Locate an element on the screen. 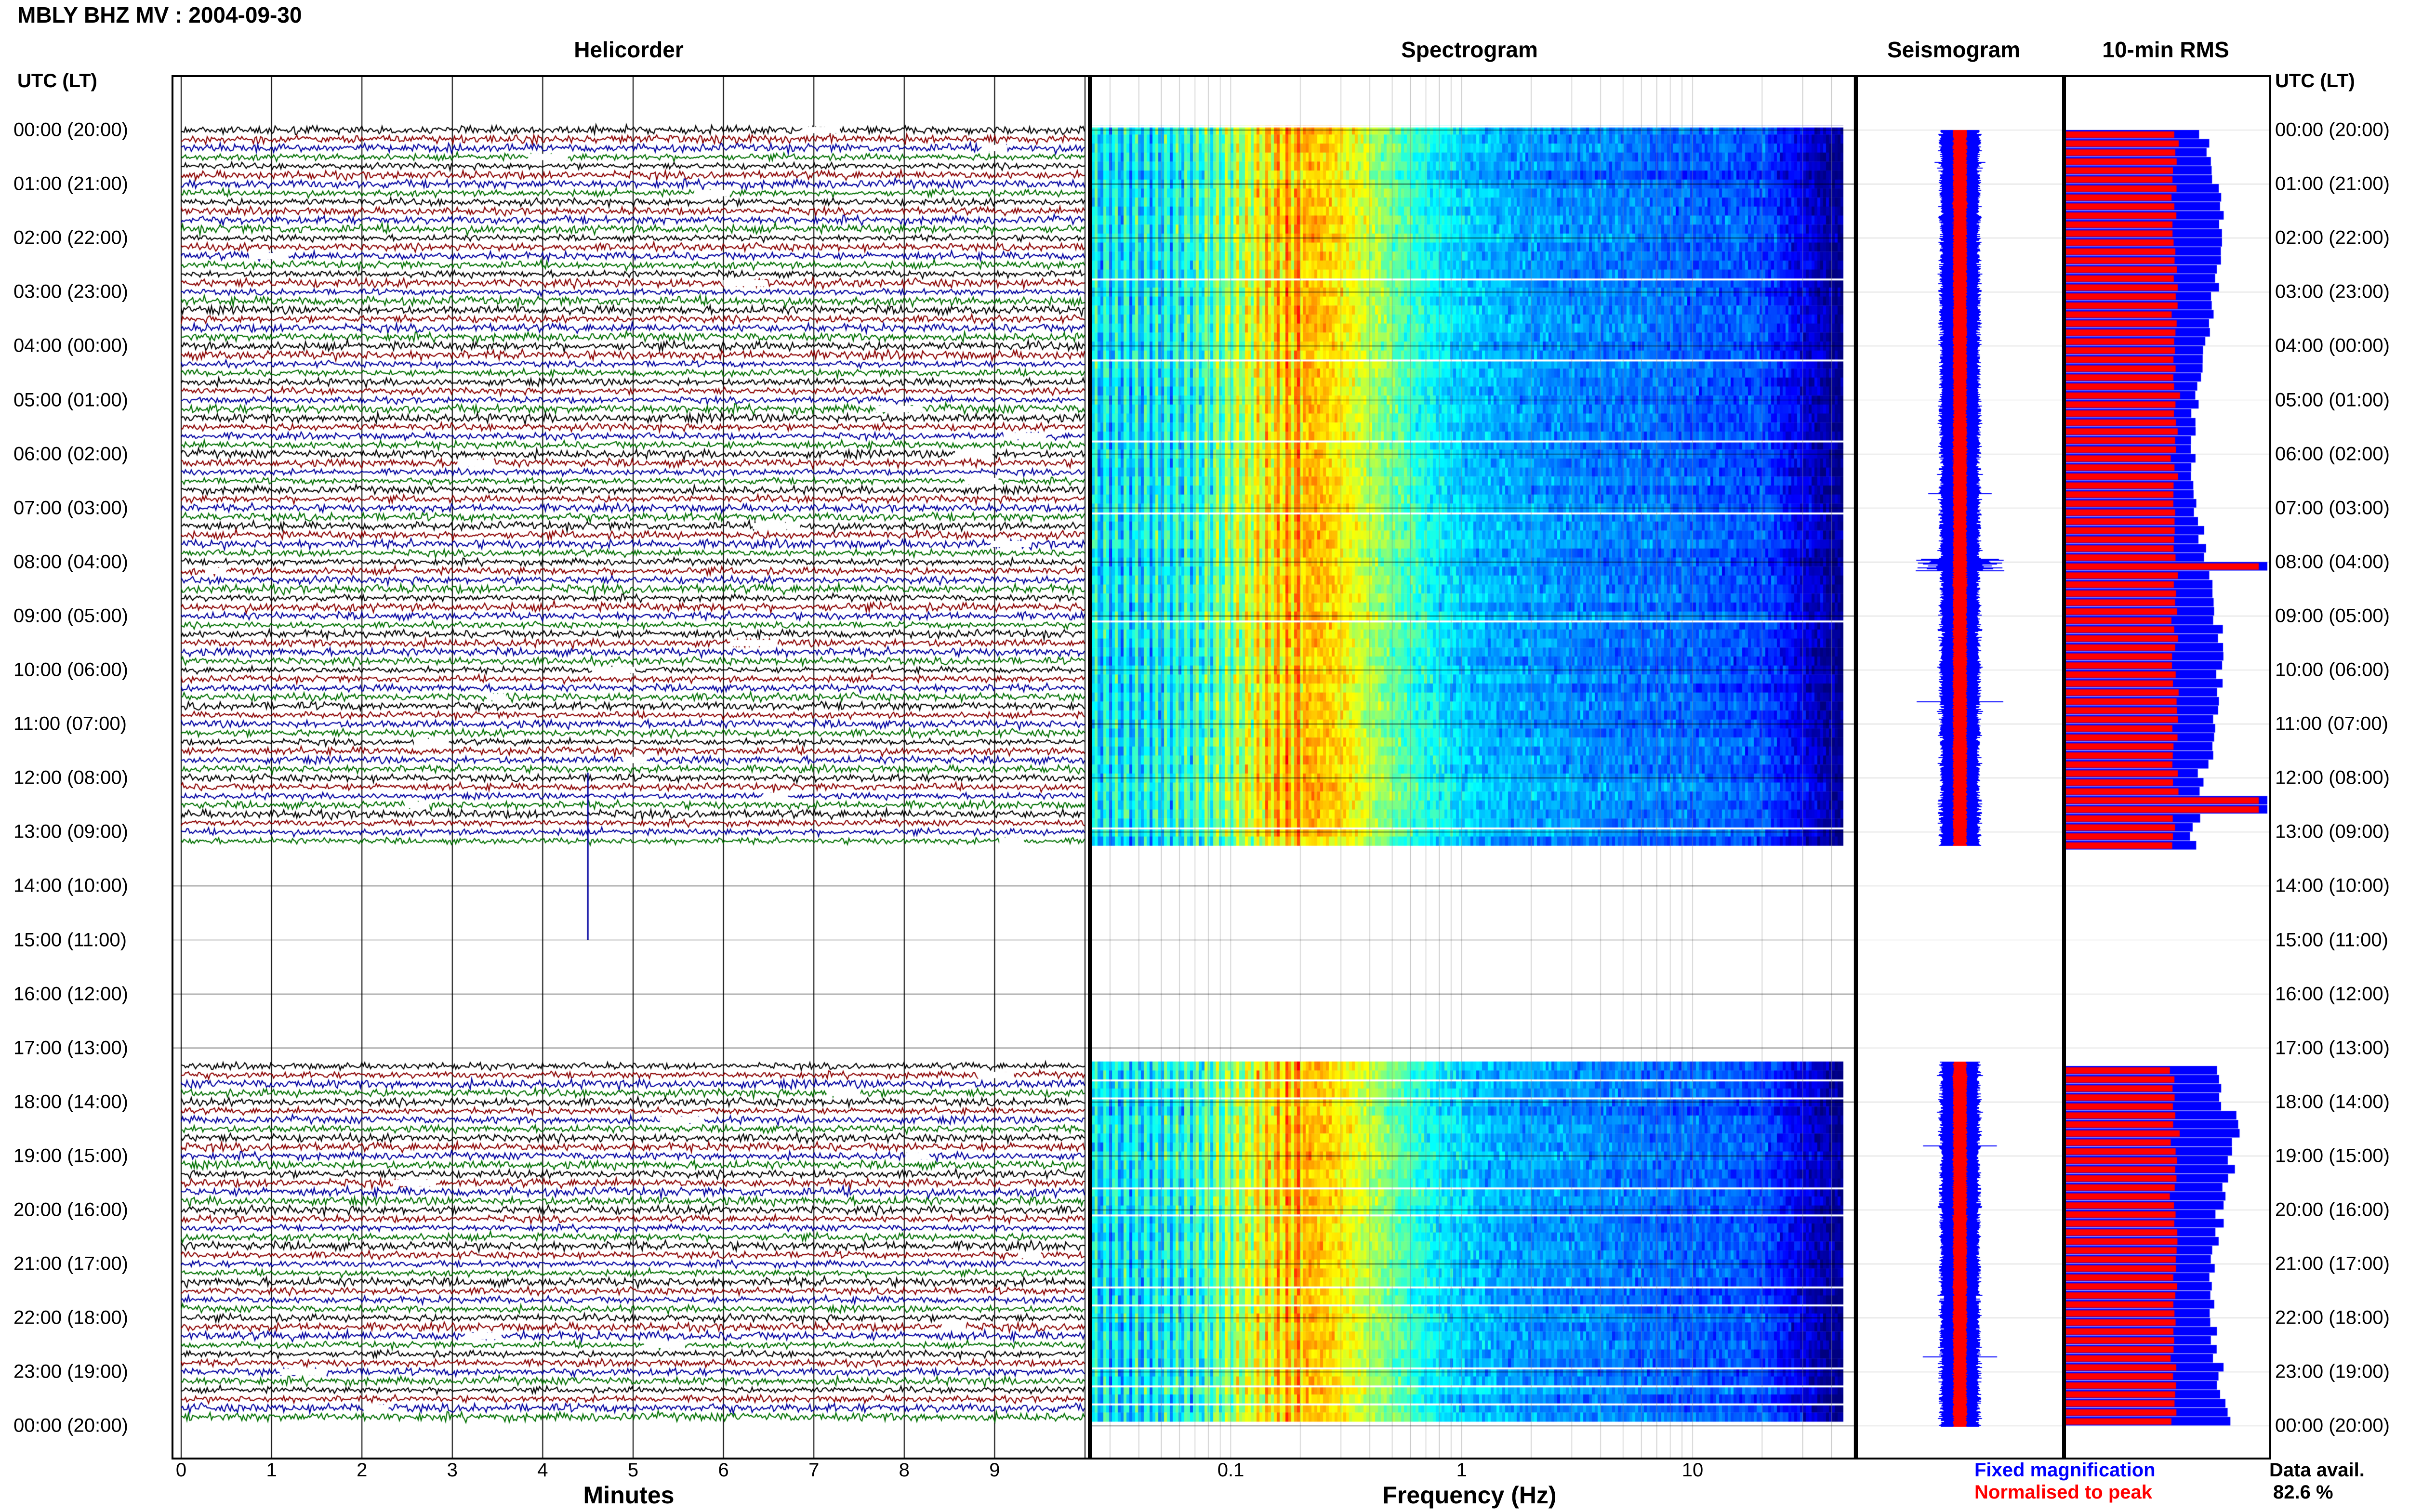 The width and height of the screenshot is (2409, 1512). seismogram-panel is located at coordinates (1960, 767).